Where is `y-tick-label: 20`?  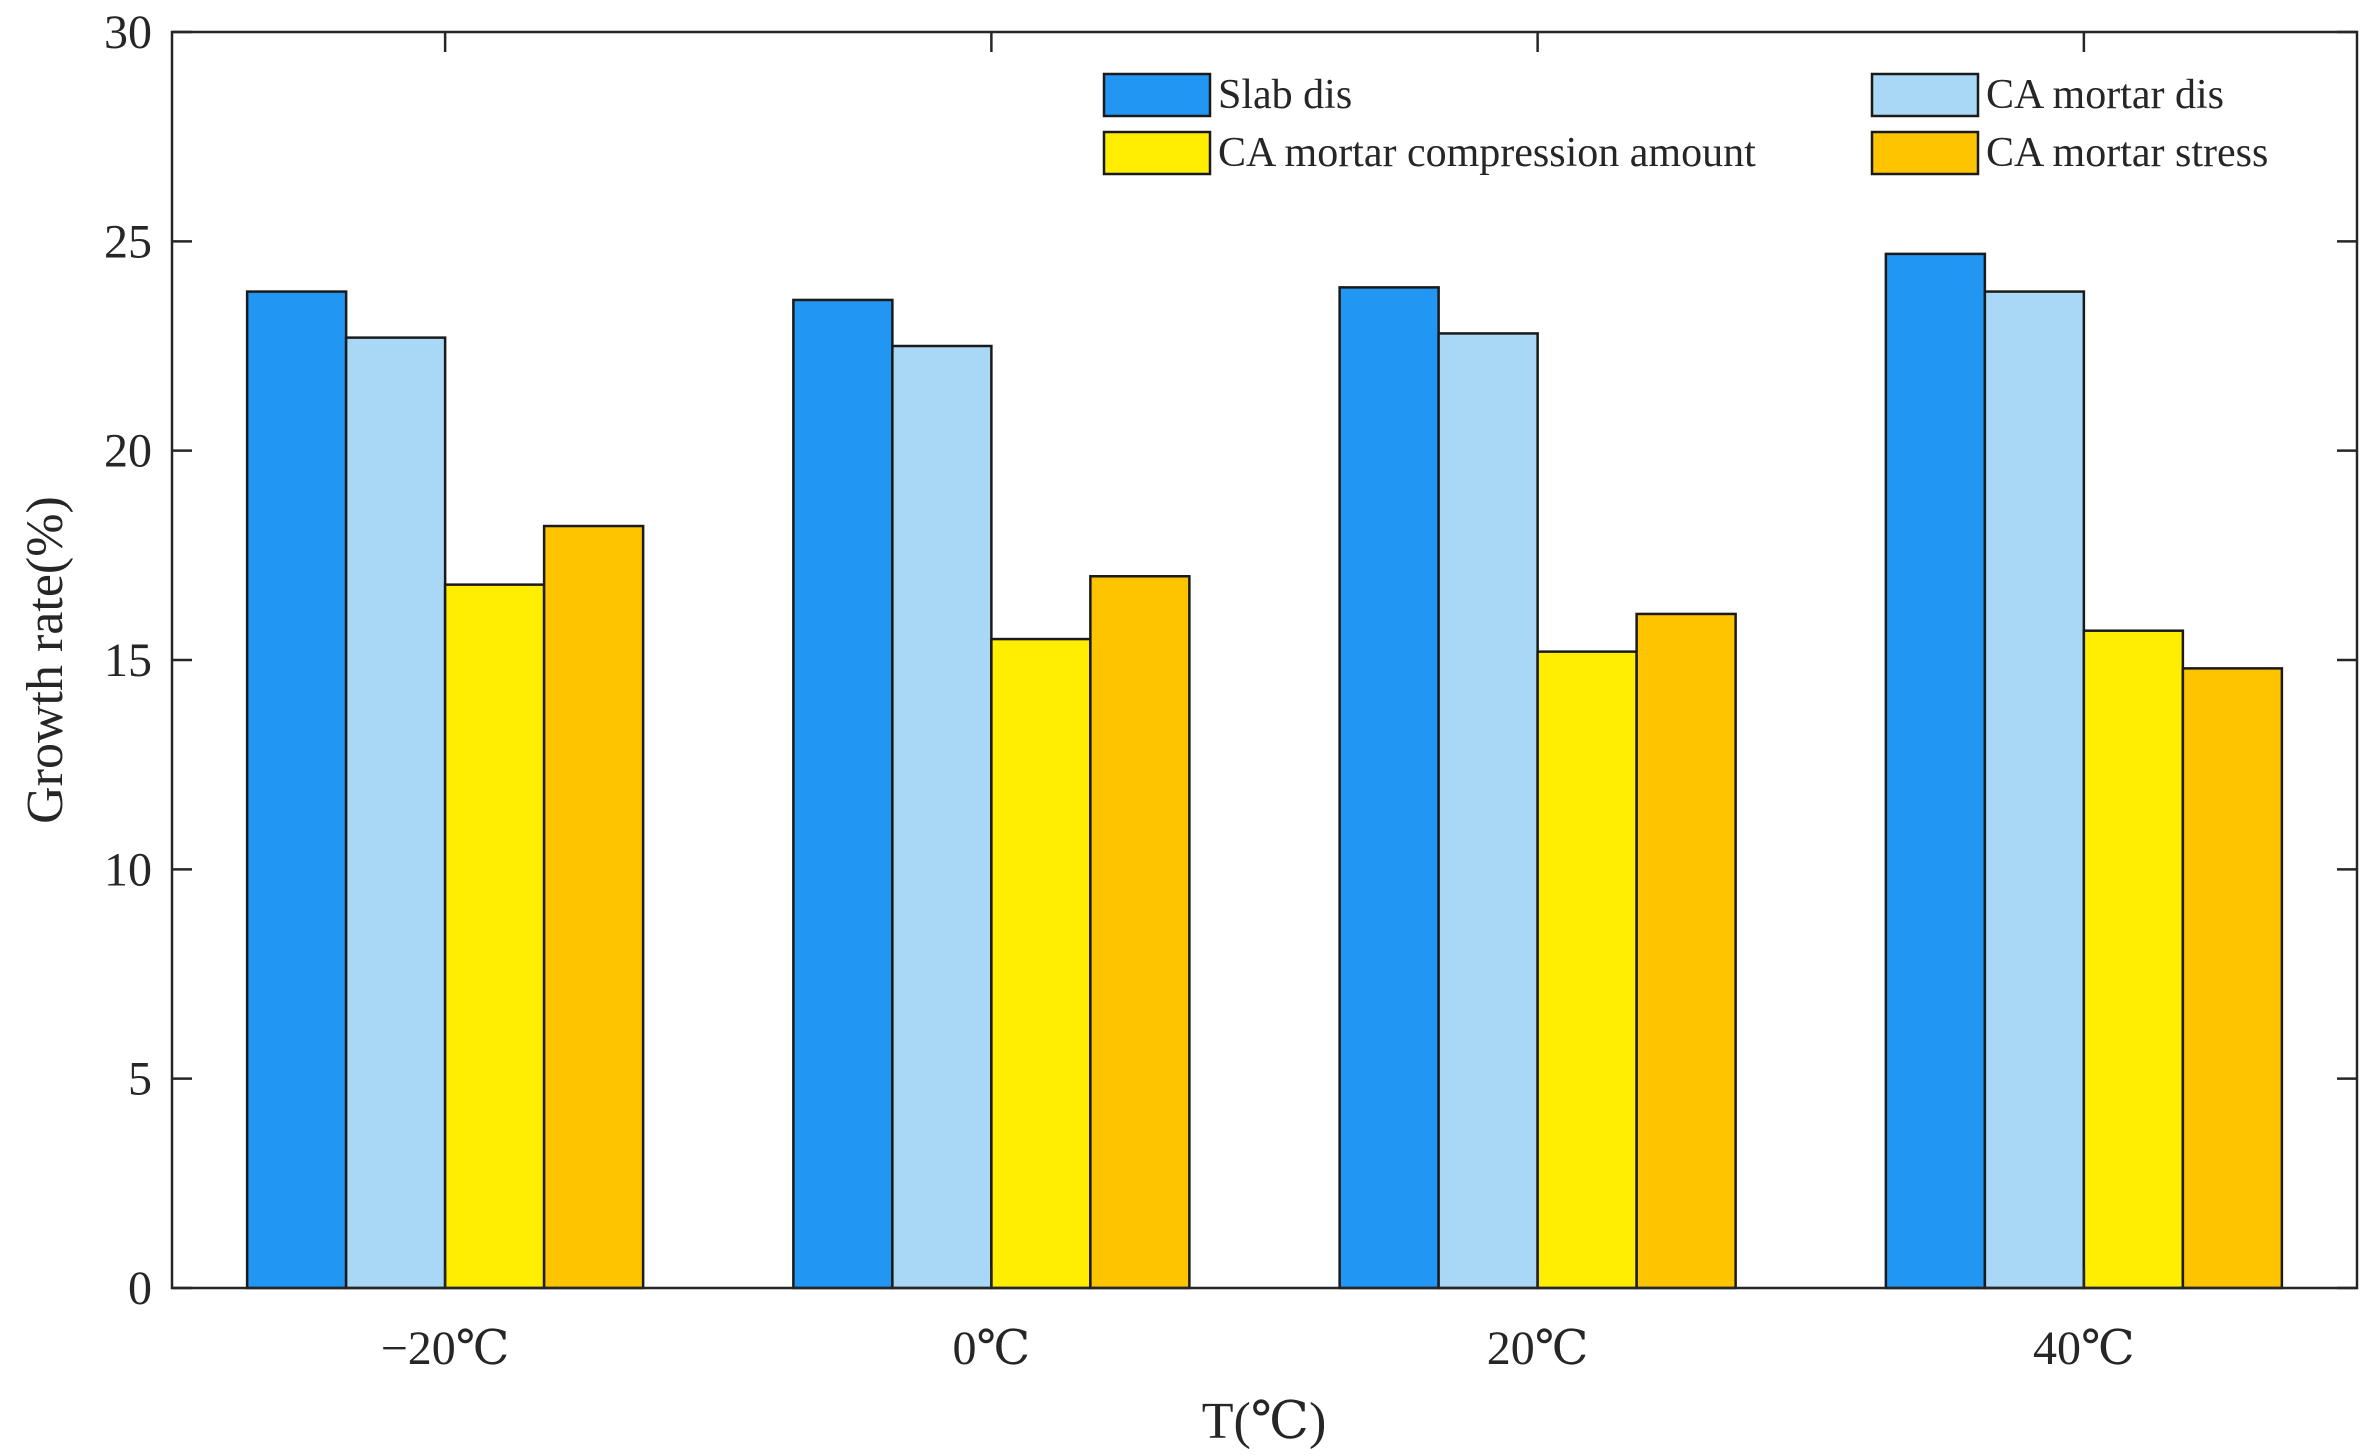 y-tick-label: 20 is located at coordinates (128, 451).